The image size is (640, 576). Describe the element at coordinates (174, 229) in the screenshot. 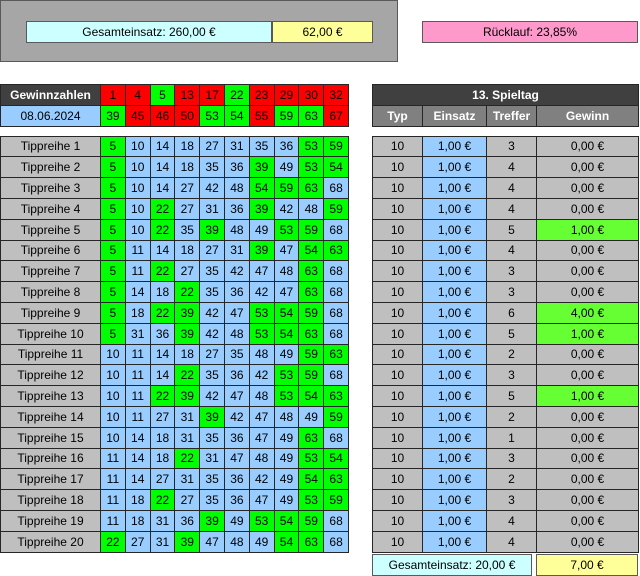

I see `ticket-row: Tippreihe 5 5 10 22 35 39 48 49 53 59 68` at that location.